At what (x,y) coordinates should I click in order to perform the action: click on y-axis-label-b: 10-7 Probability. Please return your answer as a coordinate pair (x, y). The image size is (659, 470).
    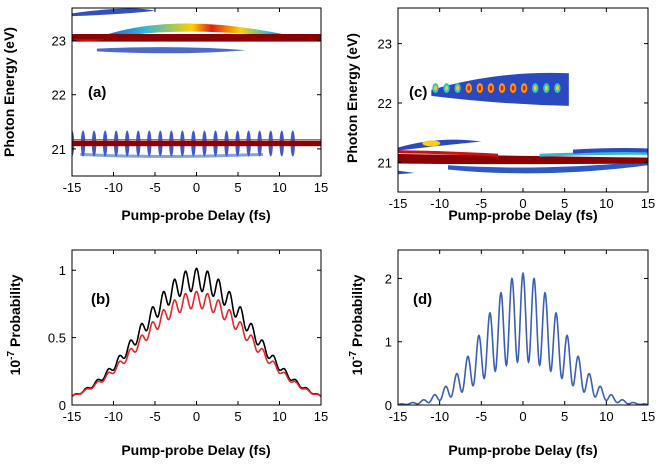
    Looking at the image, I should click on (14, 324).